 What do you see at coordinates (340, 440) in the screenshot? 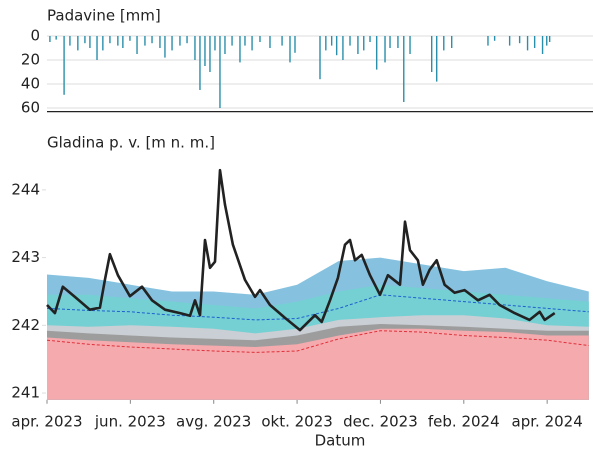
I see `x-axis-label: Datum` at bounding box center [340, 440].